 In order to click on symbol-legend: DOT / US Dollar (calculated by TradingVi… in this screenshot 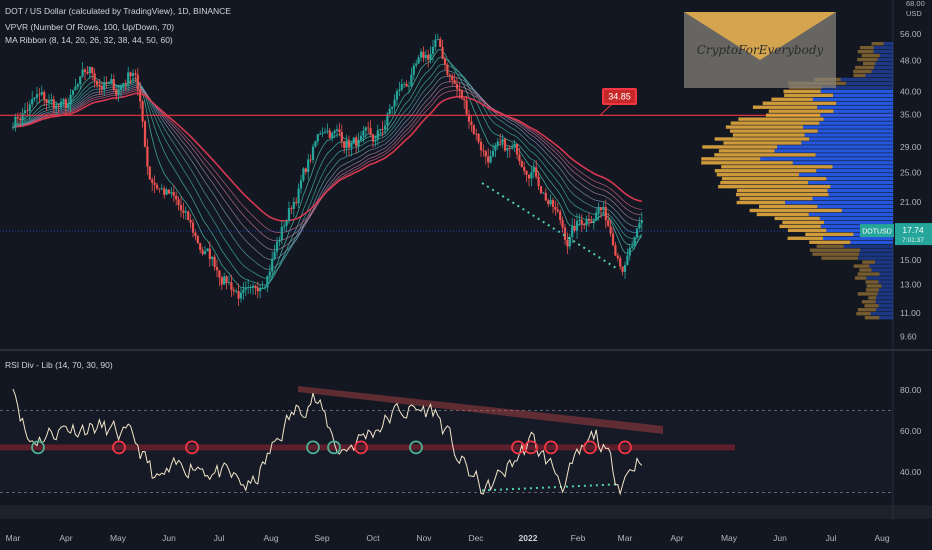, I will do `click(118, 11)`.